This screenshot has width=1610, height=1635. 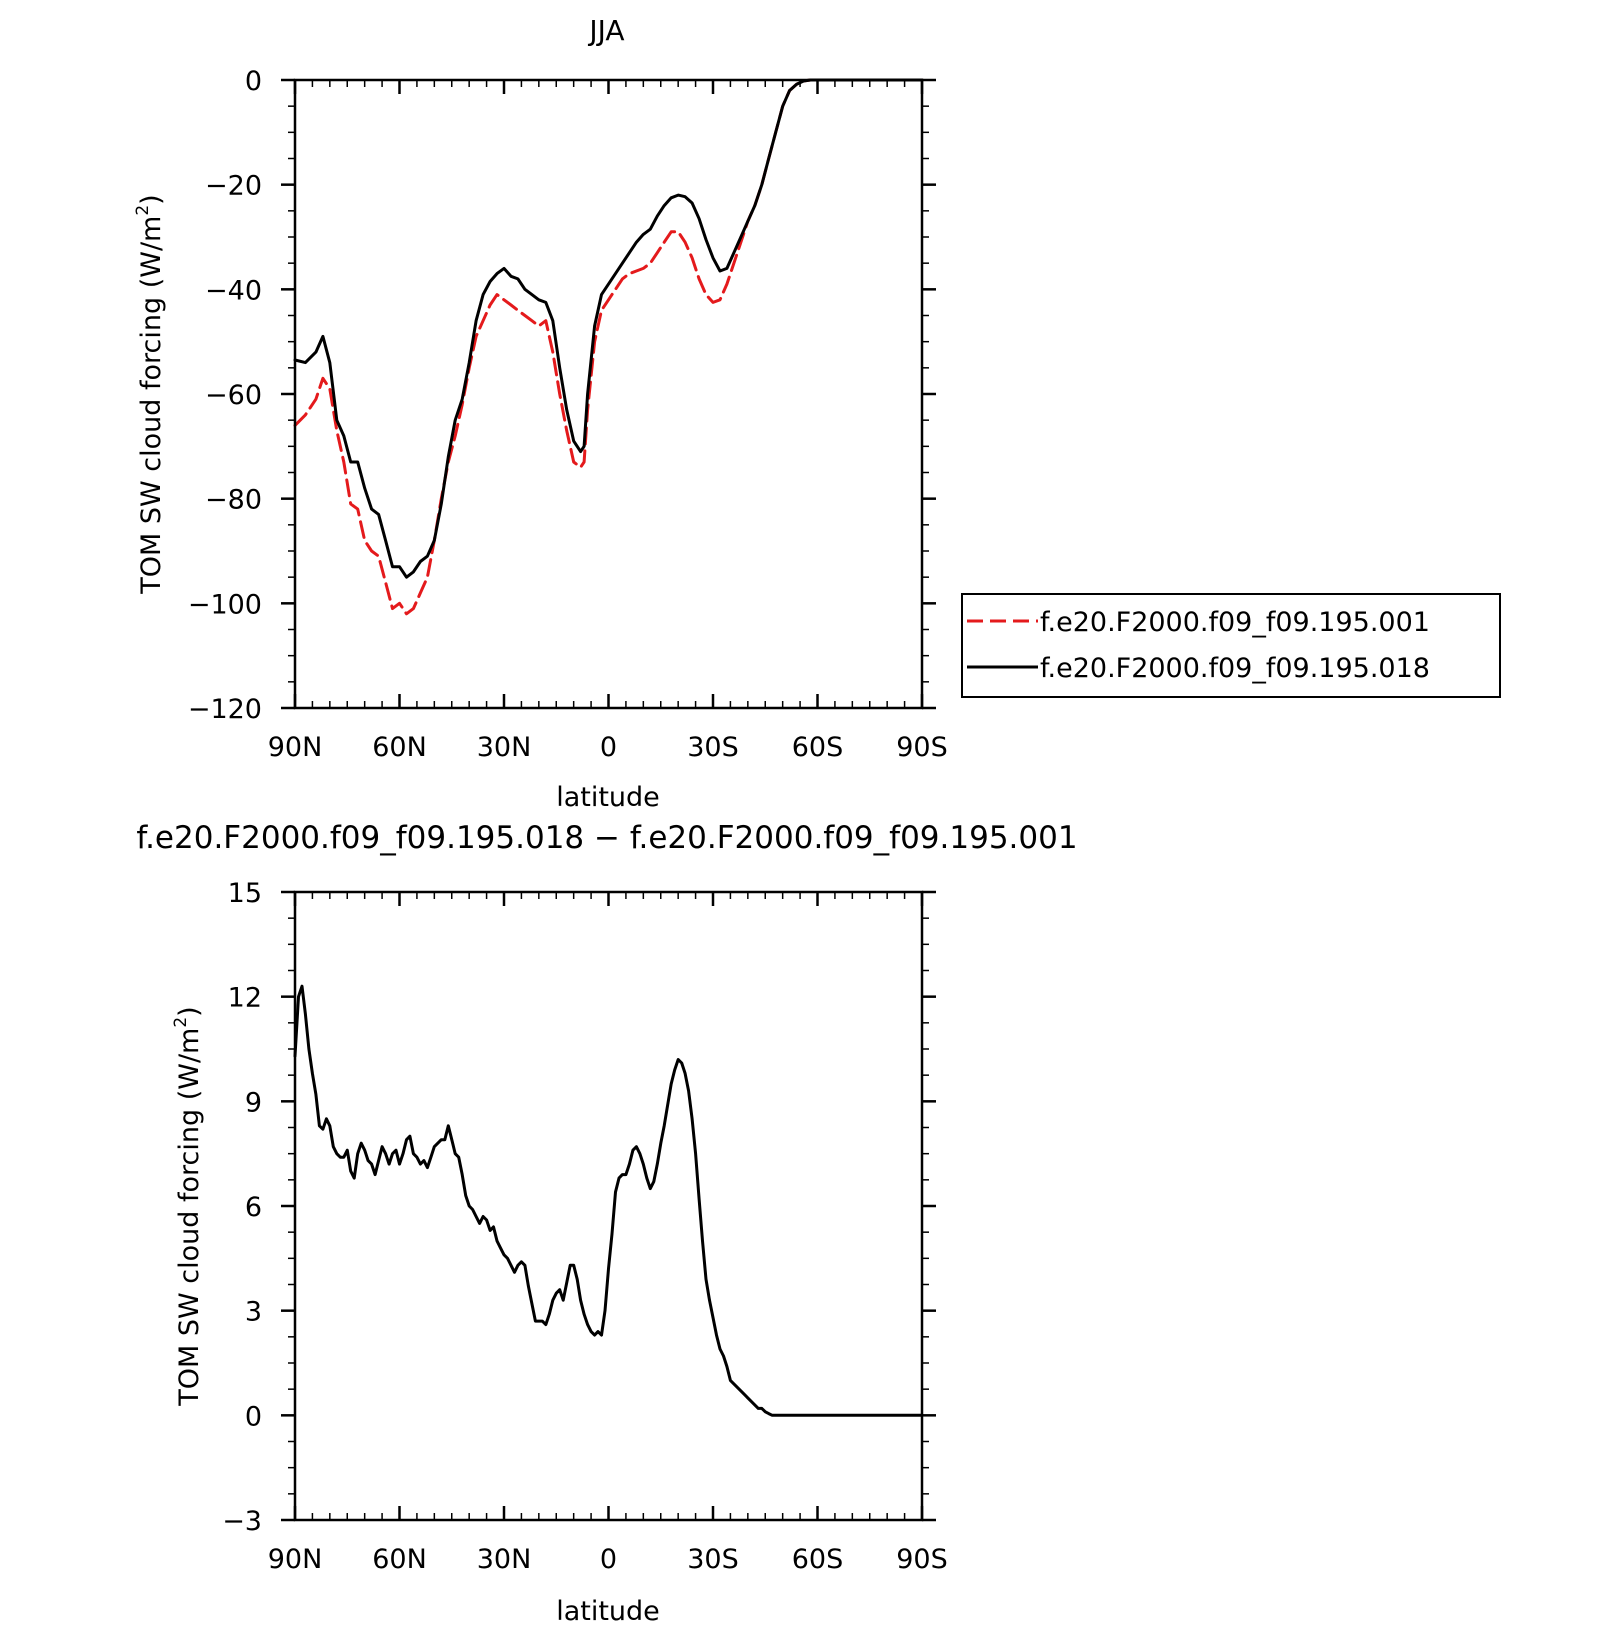 What do you see at coordinates (225, 709) in the screenshot?
I see `y-tick-label: −120` at bounding box center [225, 709].